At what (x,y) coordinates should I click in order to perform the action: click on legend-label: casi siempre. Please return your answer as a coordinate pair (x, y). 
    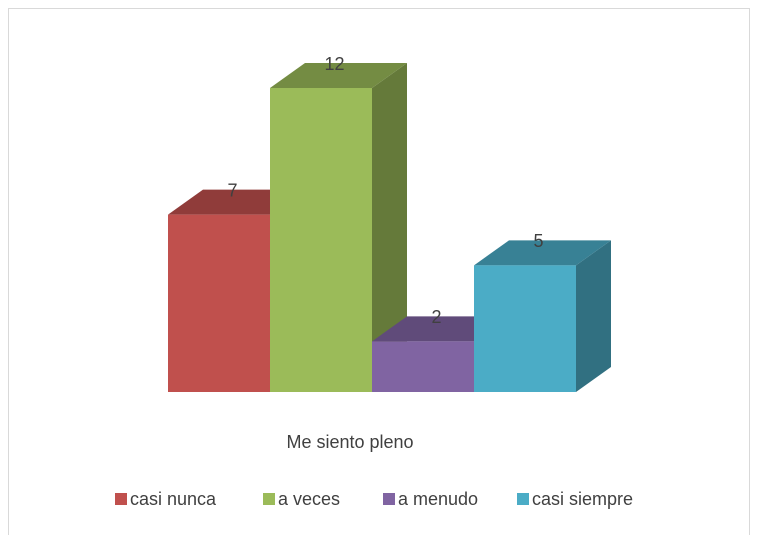
    Looking at the image, I should click on (582, 499).